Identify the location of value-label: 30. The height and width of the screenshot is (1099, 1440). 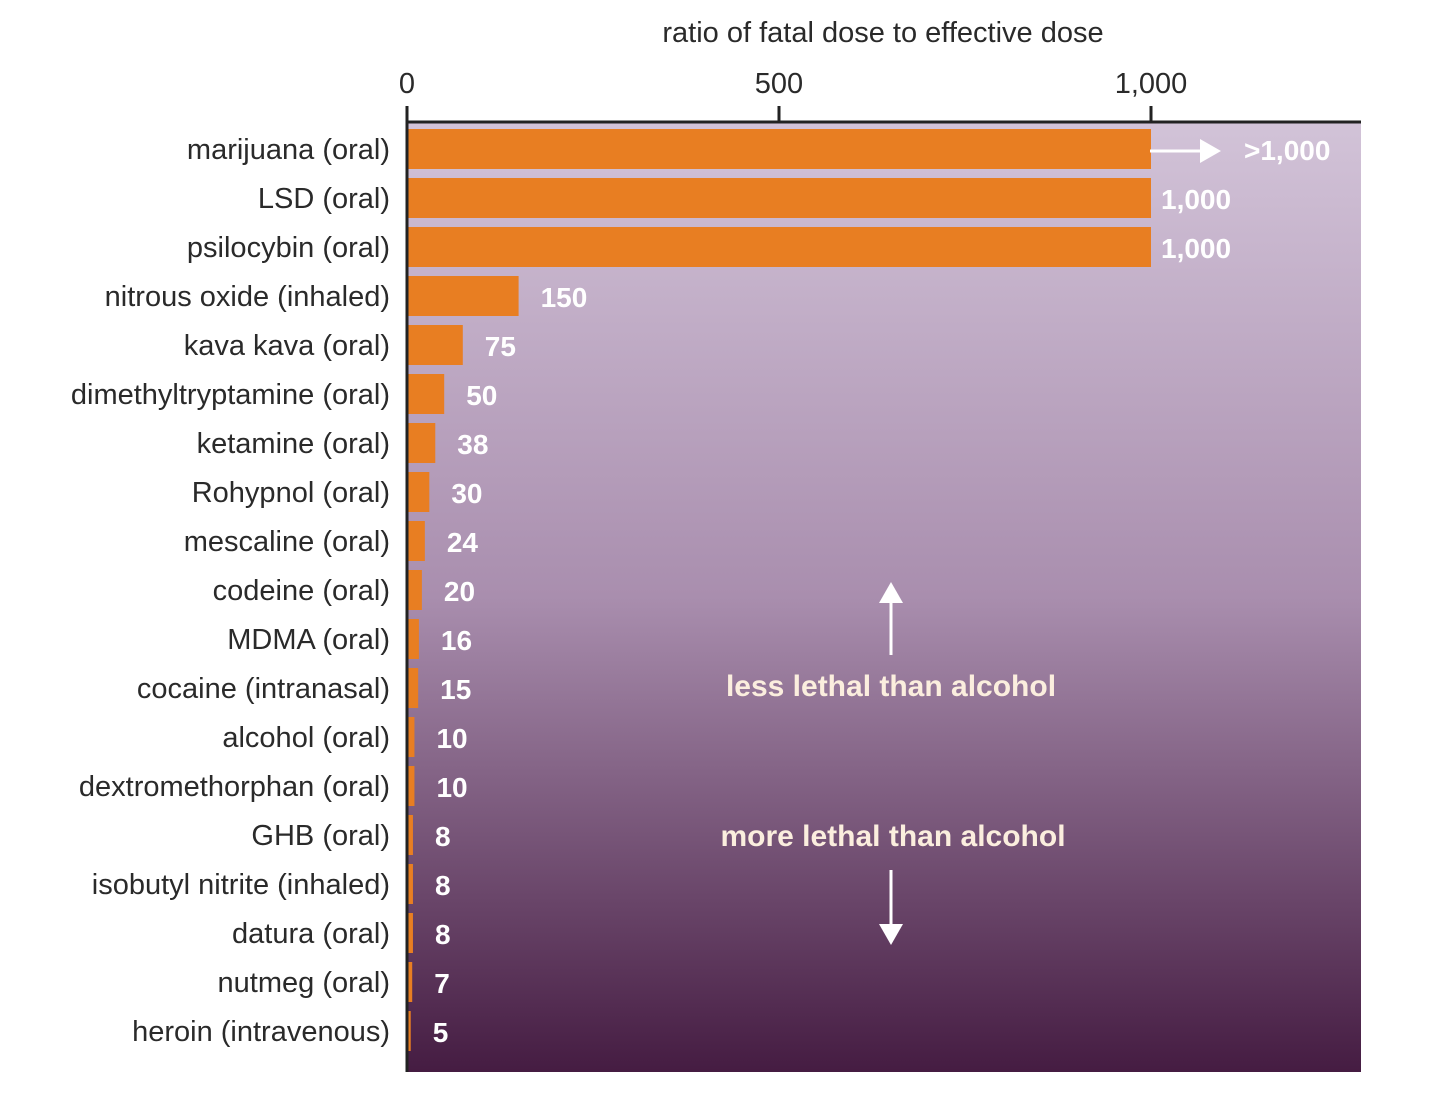
(466, 493).